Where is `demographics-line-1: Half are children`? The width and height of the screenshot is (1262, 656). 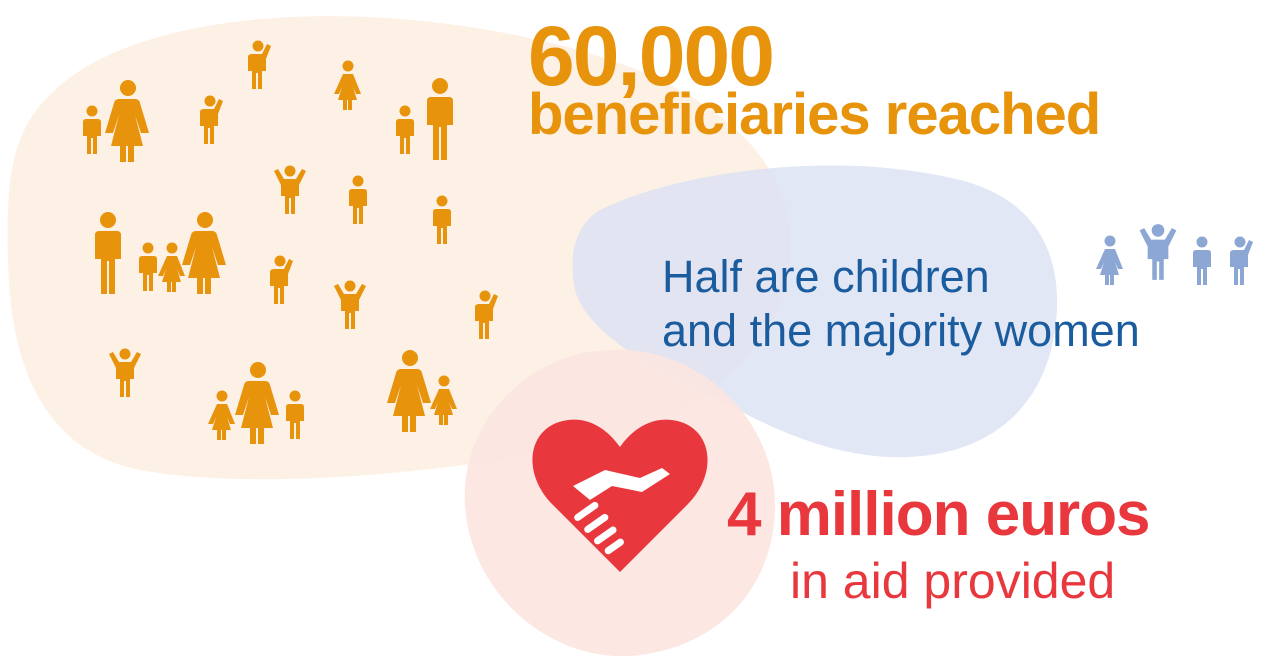
demographics-line-1: Half are children is located at coordinates (826, 276).